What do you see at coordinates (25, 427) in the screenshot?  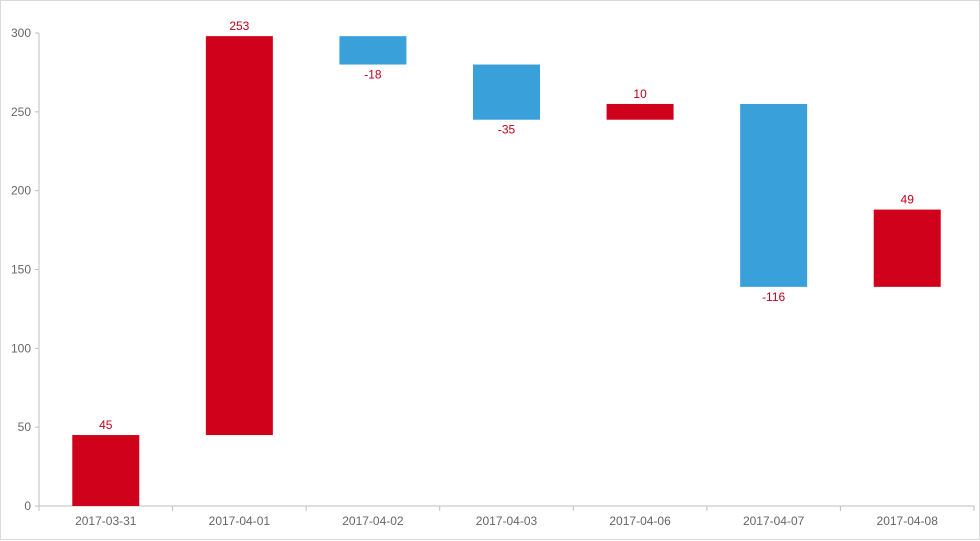 I see `y-tick-label: 50` at bounding box center [25, 427].